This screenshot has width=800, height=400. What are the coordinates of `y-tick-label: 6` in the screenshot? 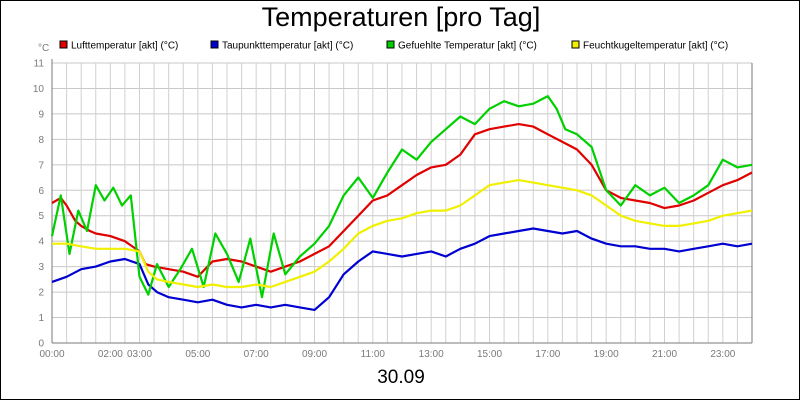 It's located at (41, 191).